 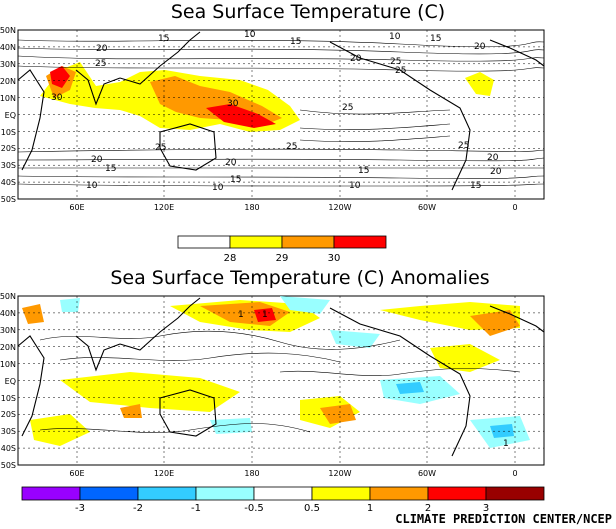 I want to click on map1-lon-label: 60E, so click(x=76, y=207).